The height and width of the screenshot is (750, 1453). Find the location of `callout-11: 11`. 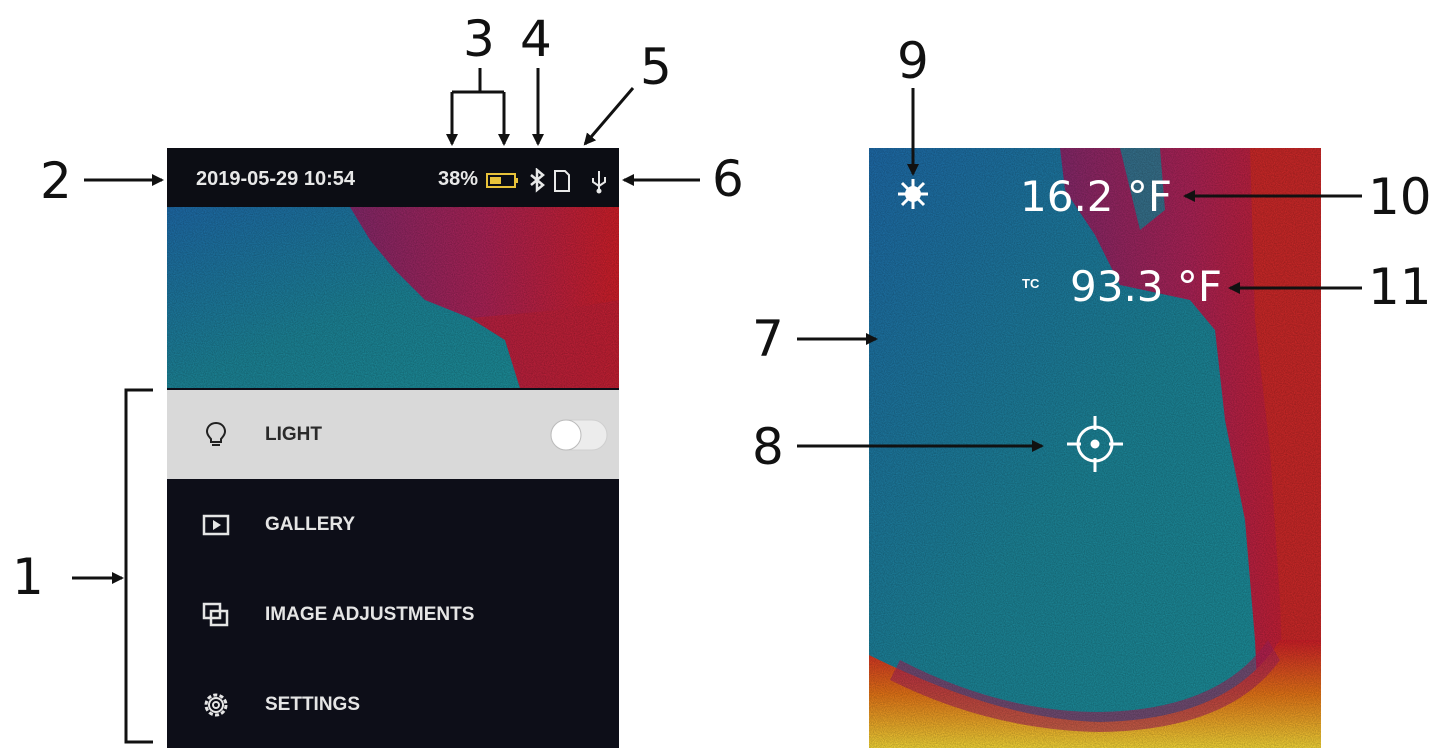

callout-11: 11 is located at coordinates (1400, 287).